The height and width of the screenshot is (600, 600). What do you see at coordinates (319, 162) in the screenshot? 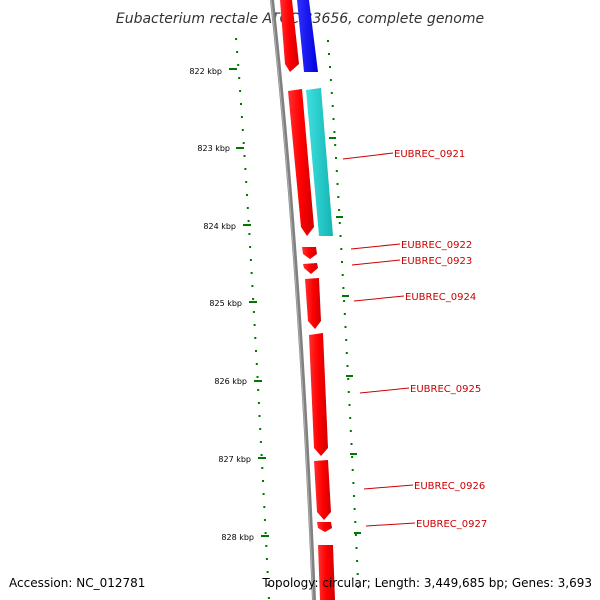
I see `gene-feature-cyan` at bounding box center [319, 162].